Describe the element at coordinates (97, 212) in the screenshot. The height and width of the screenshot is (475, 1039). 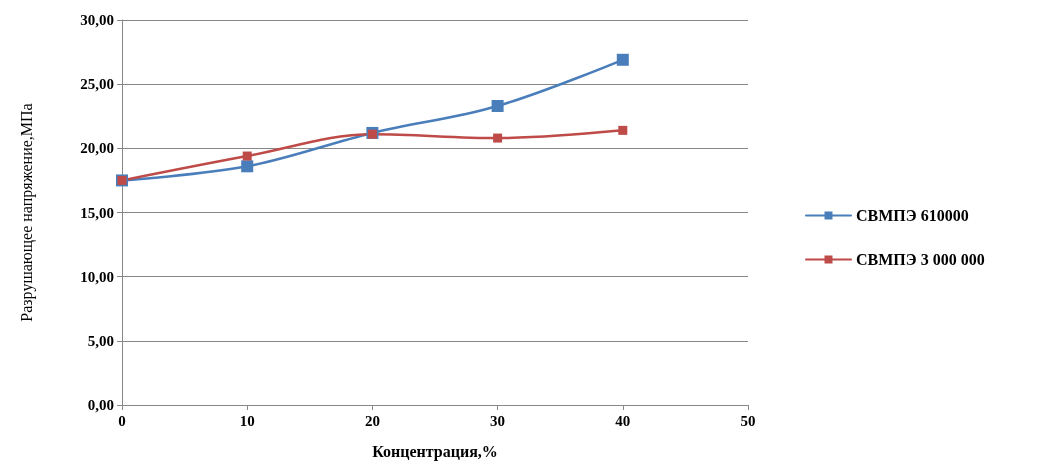
I see `y-tick-label: 15,00` at that location.